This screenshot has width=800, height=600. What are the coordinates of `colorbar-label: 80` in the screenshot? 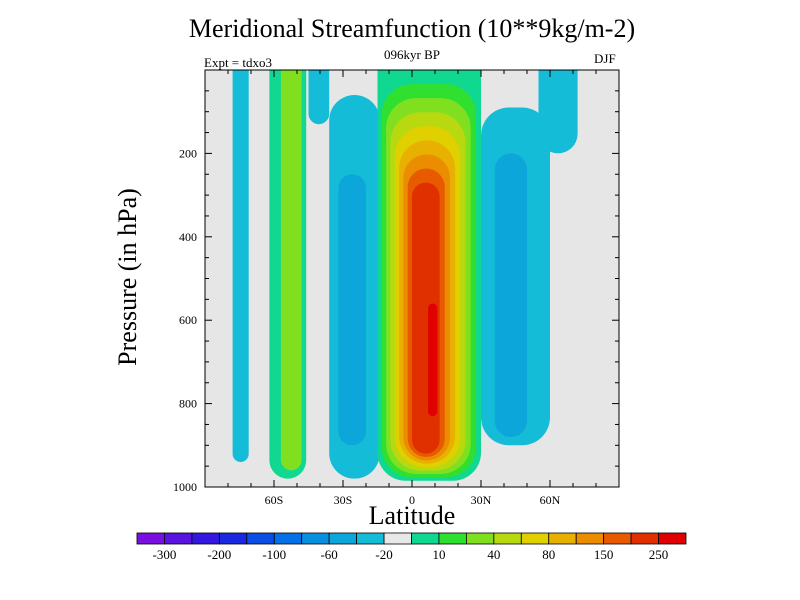 It's located at (548, 554).